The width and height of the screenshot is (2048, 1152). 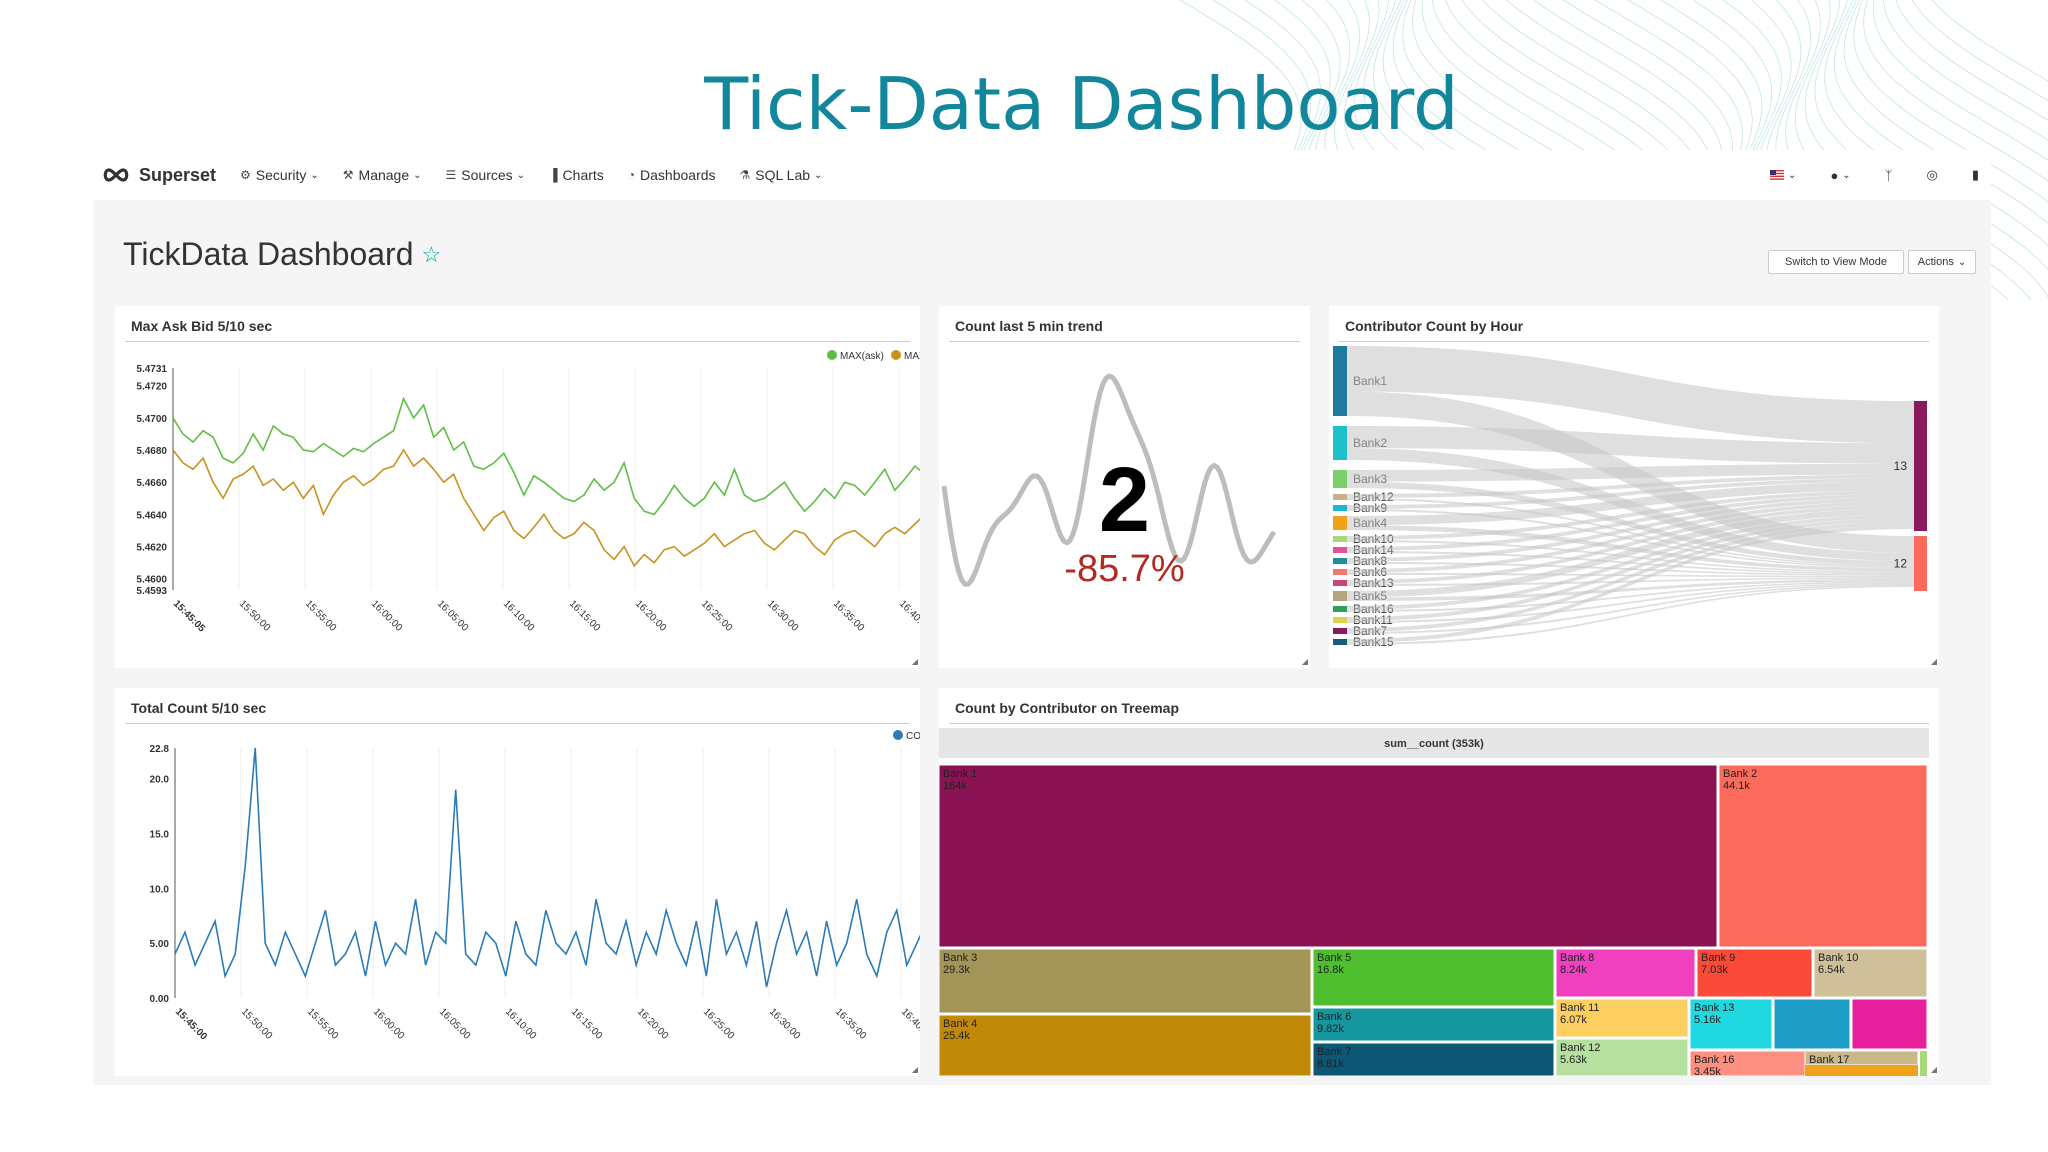 I want to click on sankey-target-label: 13, so click(x=1901, y=466).